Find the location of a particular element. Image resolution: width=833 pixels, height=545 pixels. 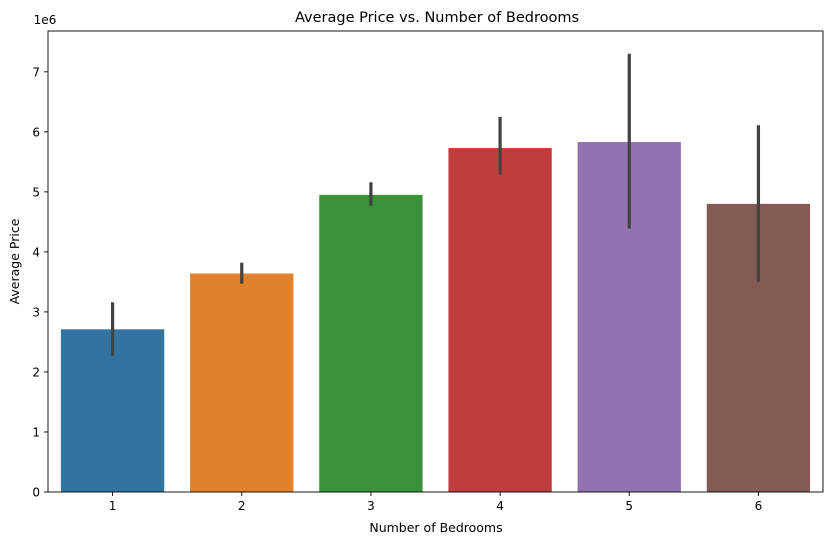

x-axis-ticks: 1 2 3 4 5 6 is located at coordinates (435, 502).